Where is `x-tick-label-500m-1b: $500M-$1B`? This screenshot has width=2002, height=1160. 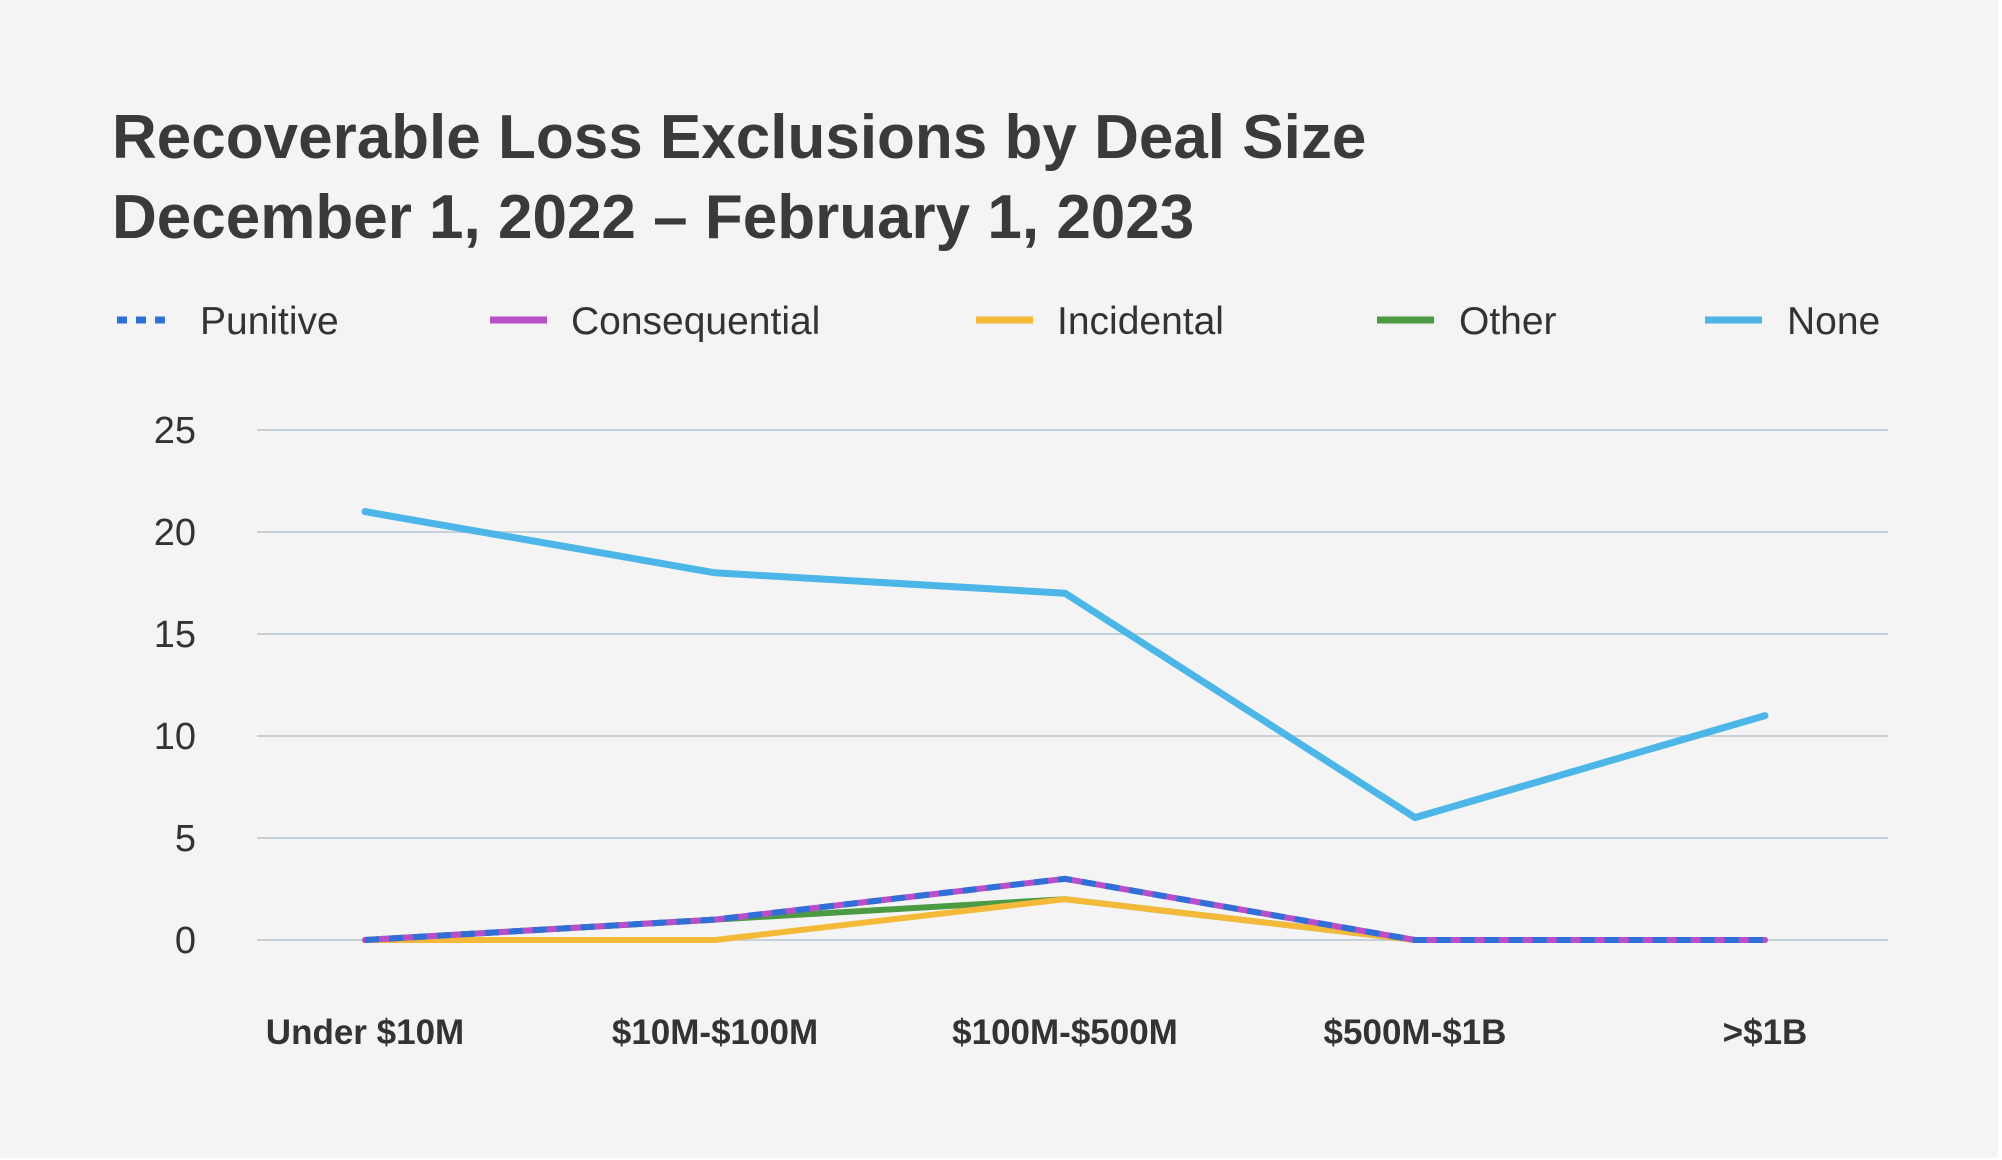 x-tick-label-500m-1b: $500M-$1B is located at coordinates (1415, 1032).